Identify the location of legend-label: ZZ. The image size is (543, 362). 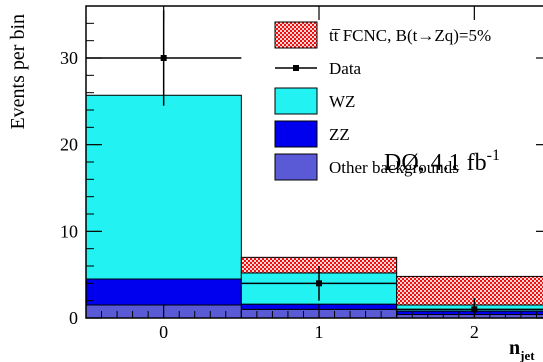
(339, 134).